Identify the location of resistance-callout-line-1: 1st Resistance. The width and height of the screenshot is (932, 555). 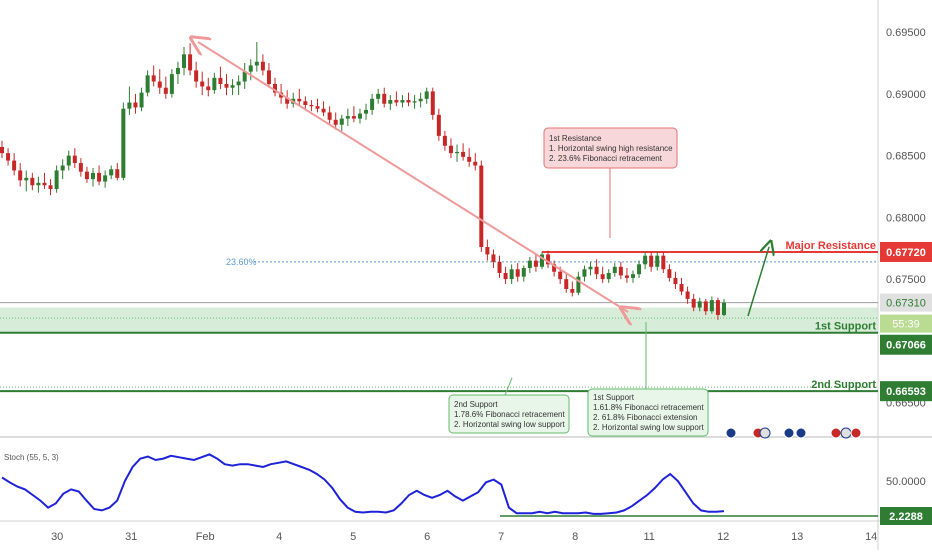
(575, 138).